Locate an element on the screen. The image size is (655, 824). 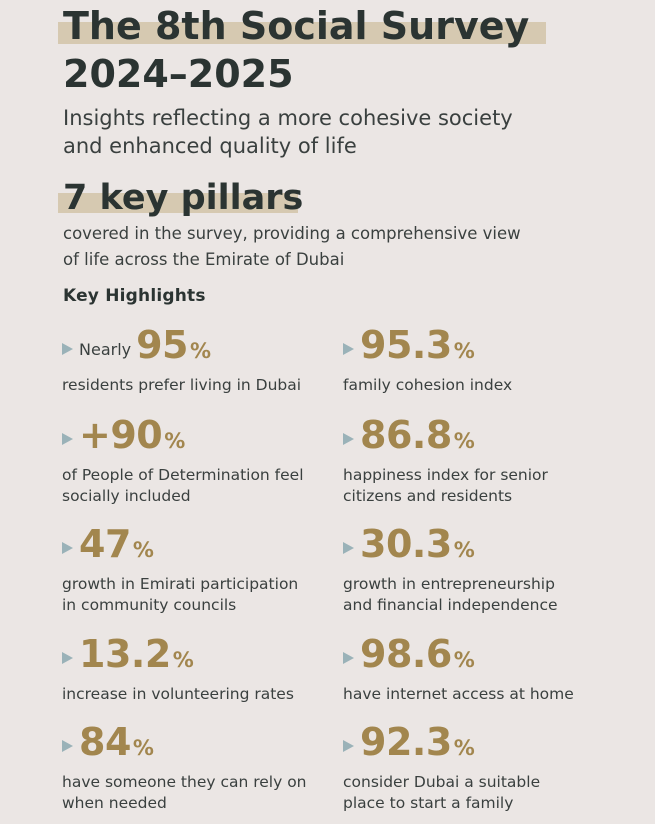
stat-description-line: in community councils is located at coordinates (149, 605).